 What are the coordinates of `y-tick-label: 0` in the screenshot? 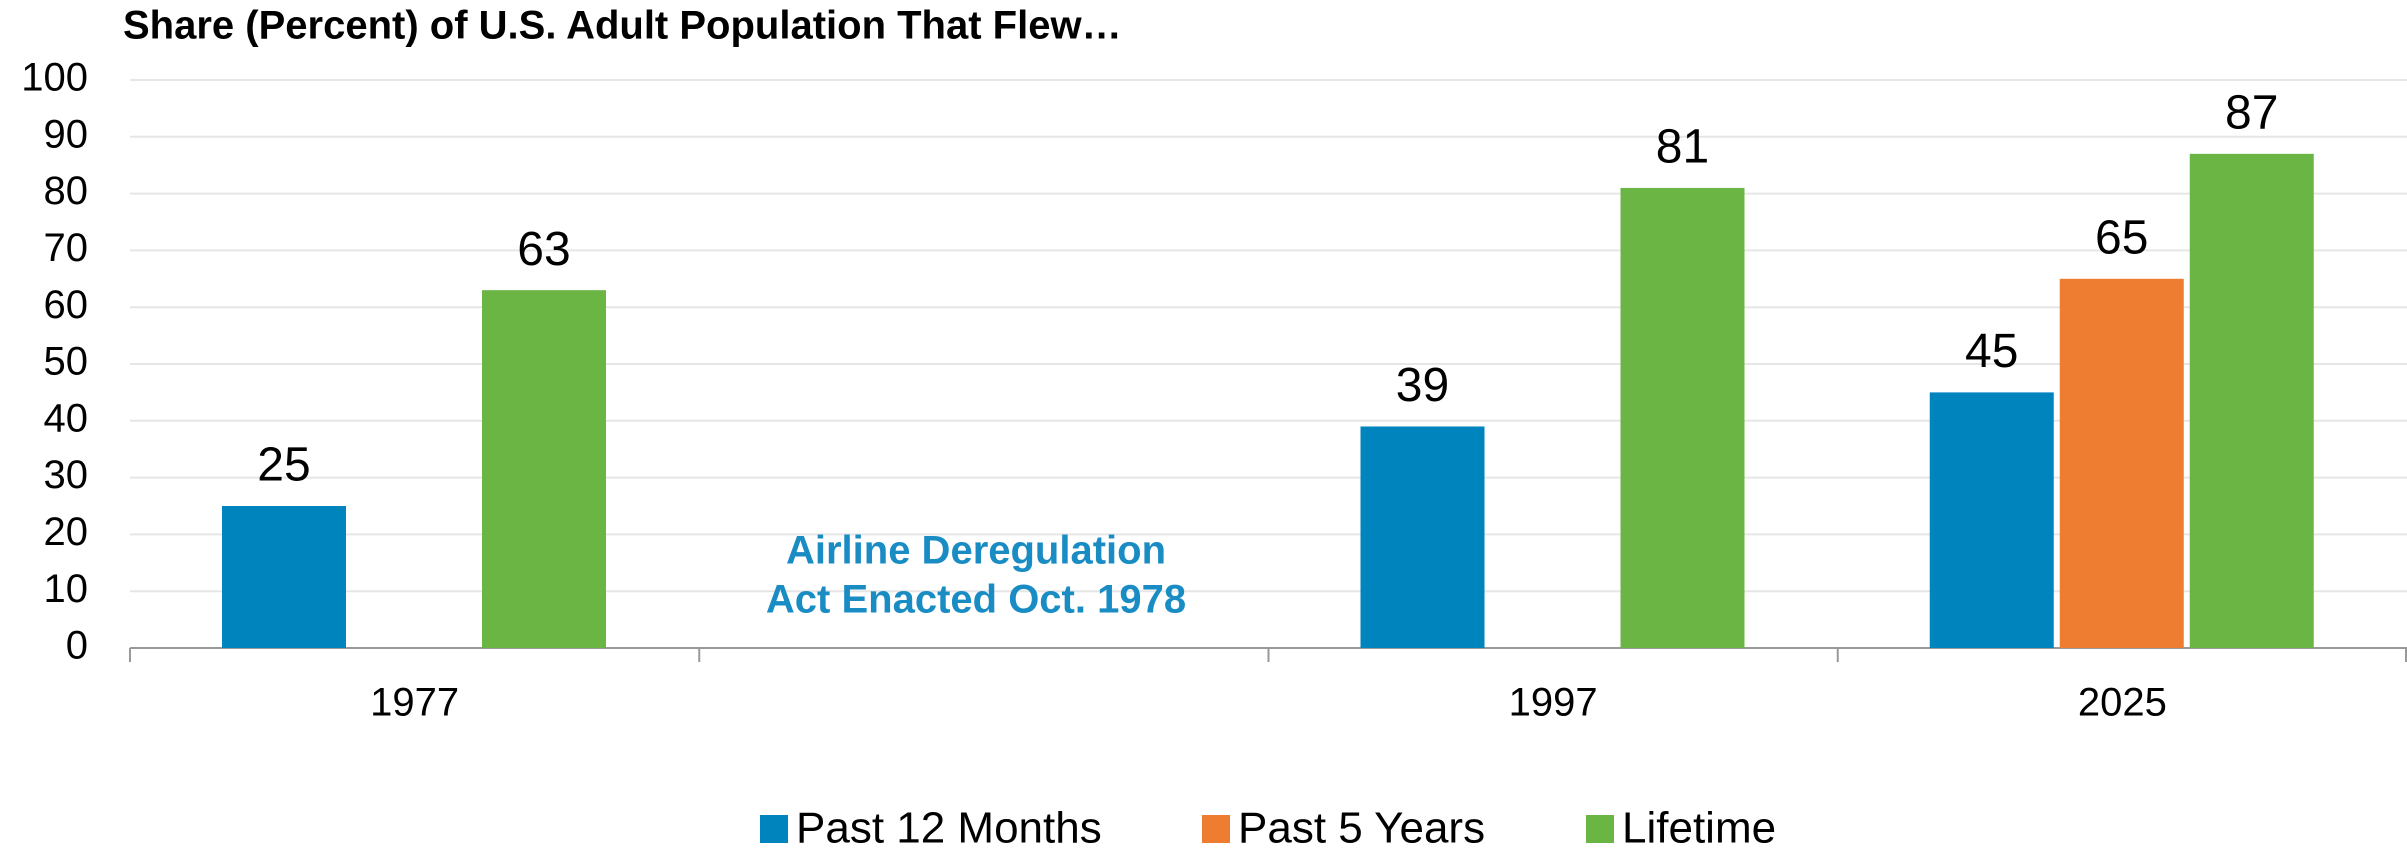 It's located at (77, 646).